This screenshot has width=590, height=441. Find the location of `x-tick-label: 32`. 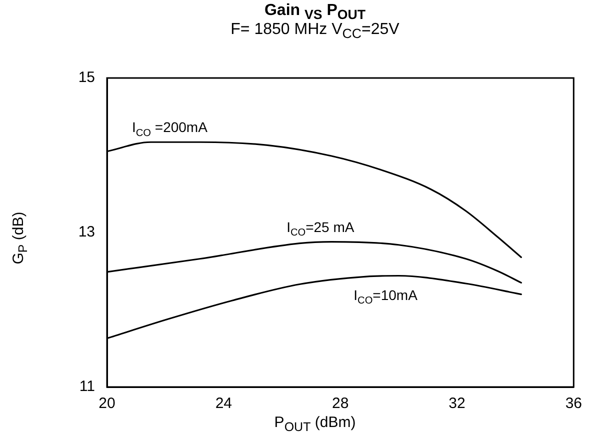

x-tick-label: 32 is located at coordinates (457, 403).